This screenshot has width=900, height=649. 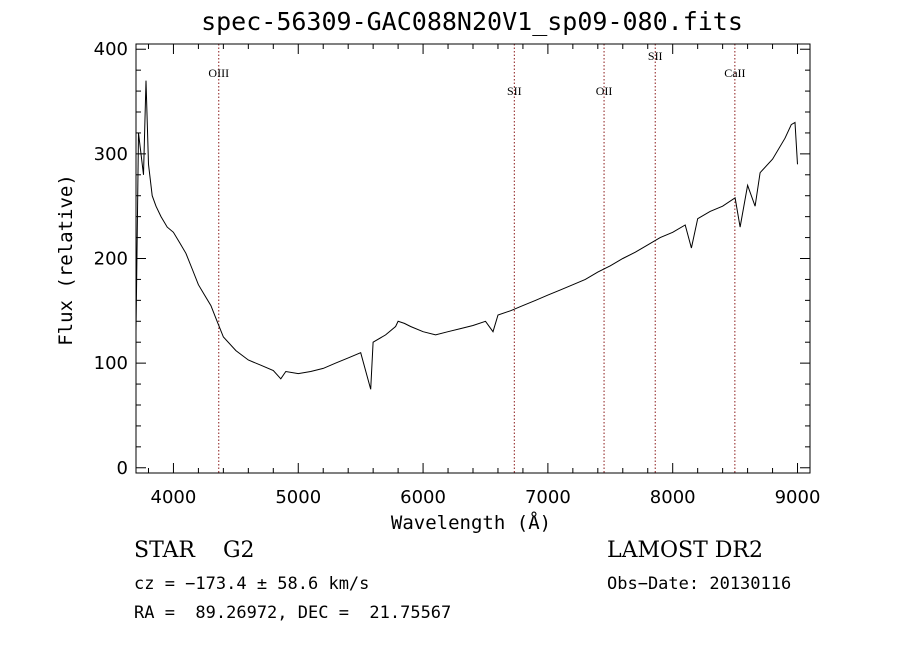 What do you see at coordinates (604, 91) in the screenshot?
I see `line-label-oii: OII` at bounding box center [604, 91].